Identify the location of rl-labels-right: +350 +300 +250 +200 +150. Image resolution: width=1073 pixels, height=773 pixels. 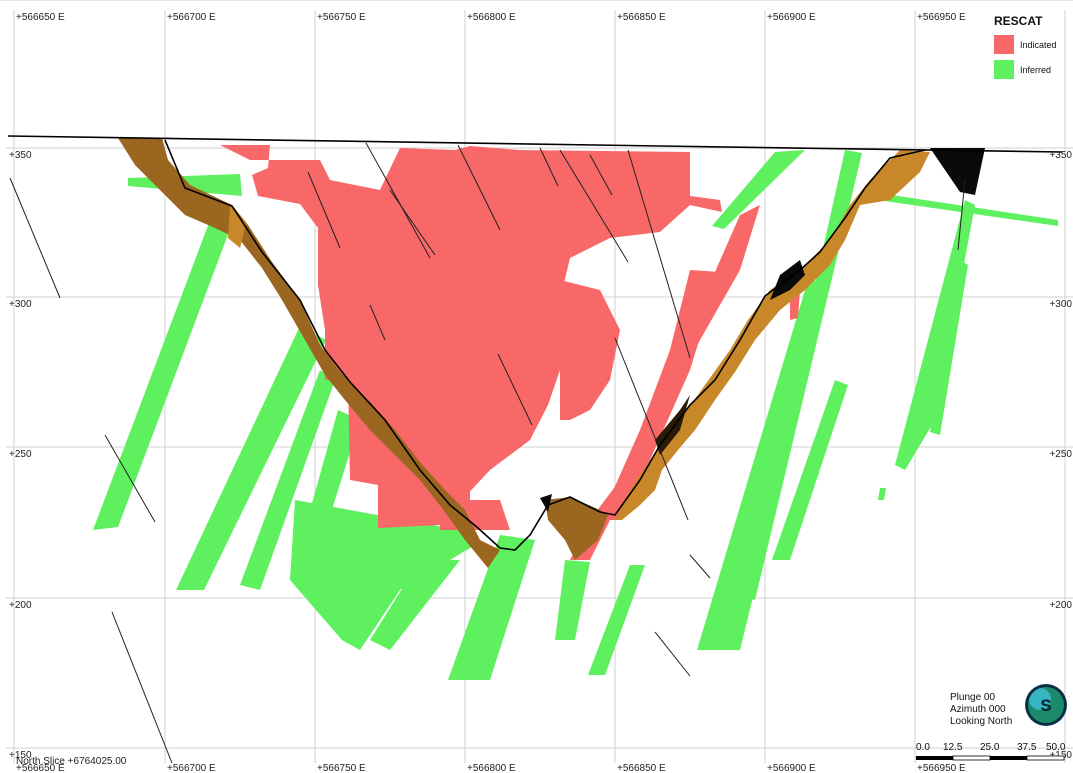
(1060, 455).